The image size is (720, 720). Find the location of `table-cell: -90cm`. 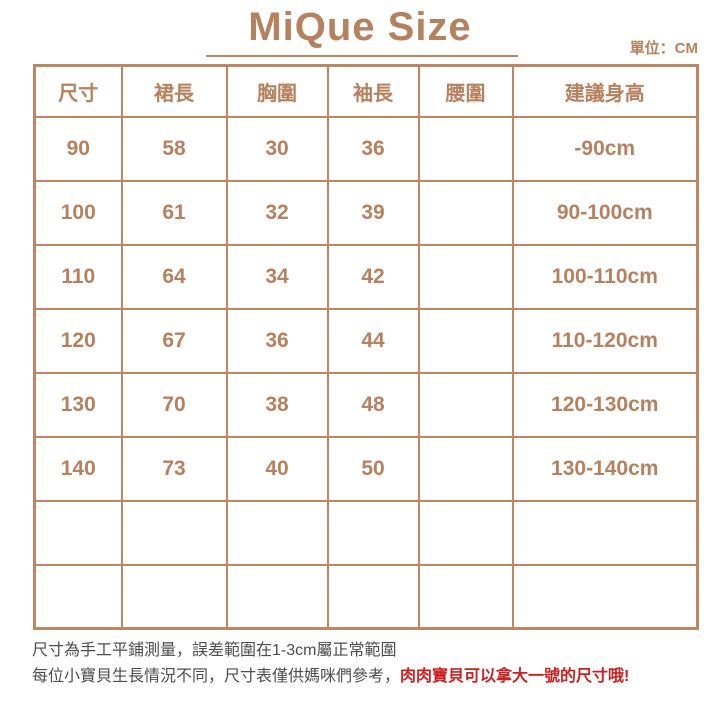

table-cell: -90cm is located at coordinates (605, 148).